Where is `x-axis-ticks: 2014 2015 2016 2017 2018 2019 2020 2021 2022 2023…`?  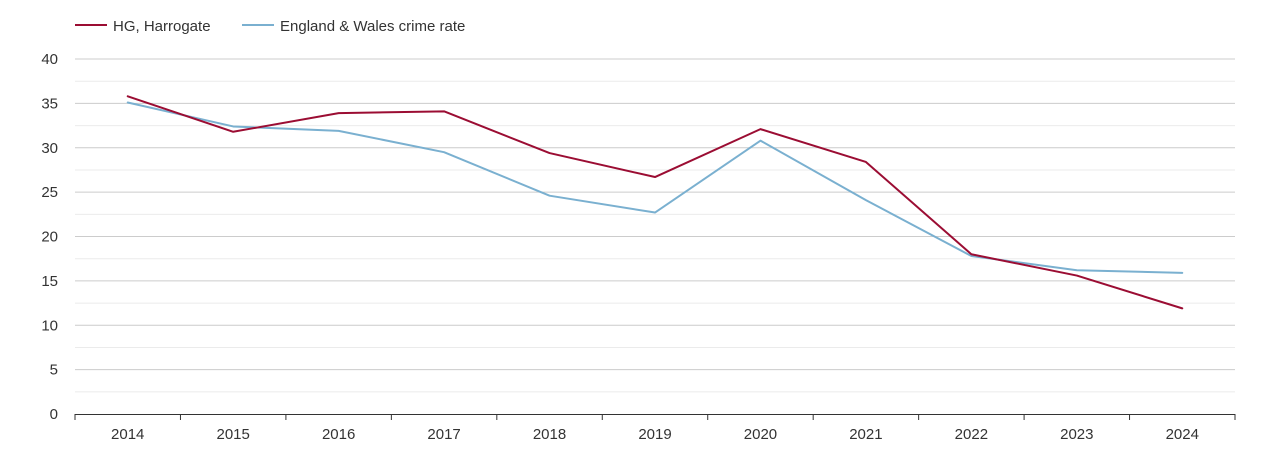
x-axis-ticks: 2014 2015 2016 2017 2018 2019 2020 2021 2022 2023… is located at coordinates (655, 428).